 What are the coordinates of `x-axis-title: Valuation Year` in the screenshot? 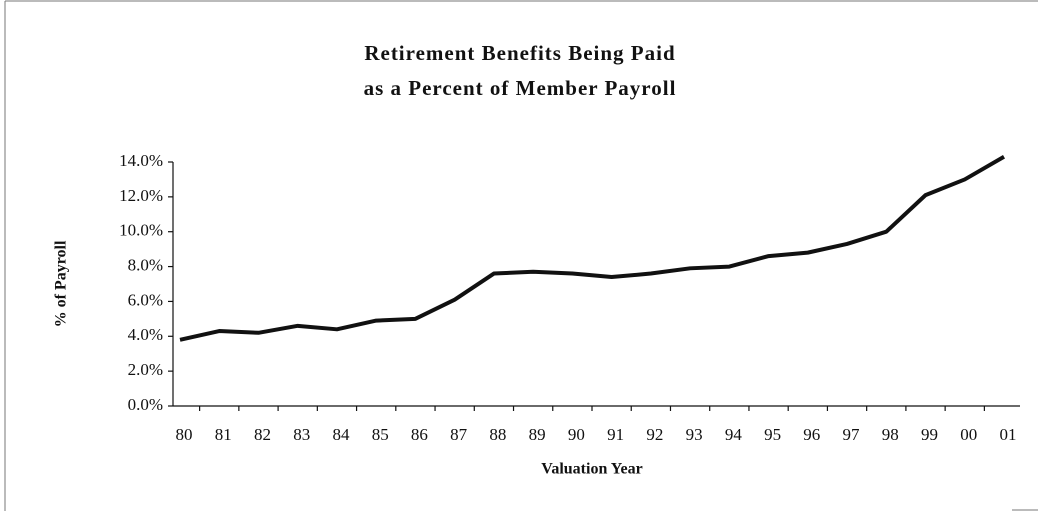 It's located at (592, 469).